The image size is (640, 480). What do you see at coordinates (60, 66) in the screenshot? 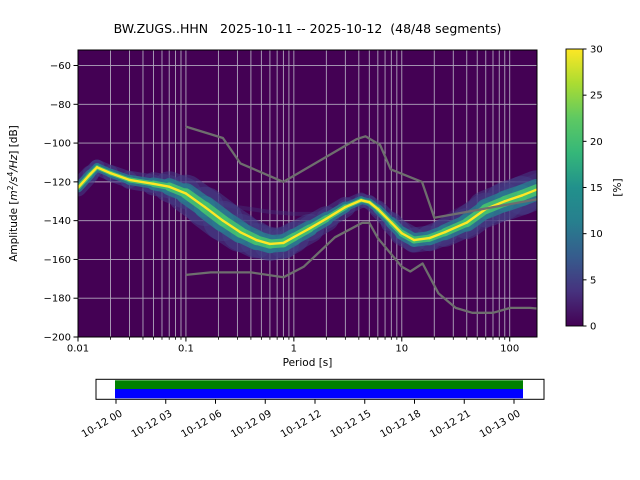
I see `y-axis-tick-label: −60` at bounding box center [60, 66].